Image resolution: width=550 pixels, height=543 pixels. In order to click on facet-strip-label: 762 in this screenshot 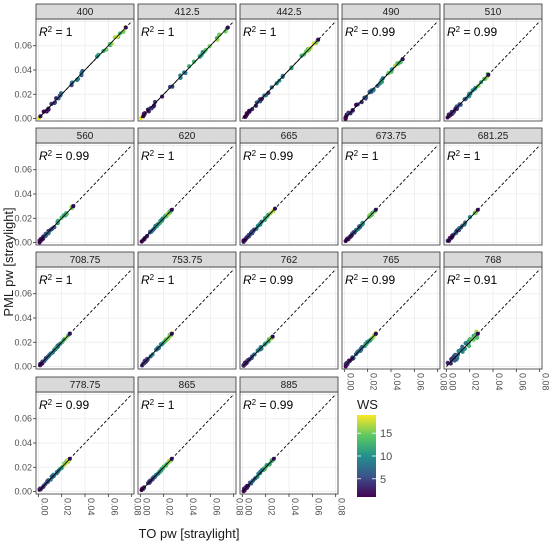, I will do `click(289, 260)`.